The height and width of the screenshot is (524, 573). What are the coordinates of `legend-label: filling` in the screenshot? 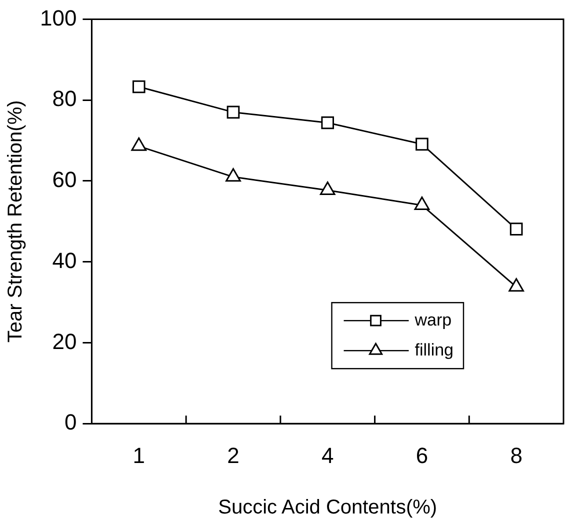 It's located at (434, 350).